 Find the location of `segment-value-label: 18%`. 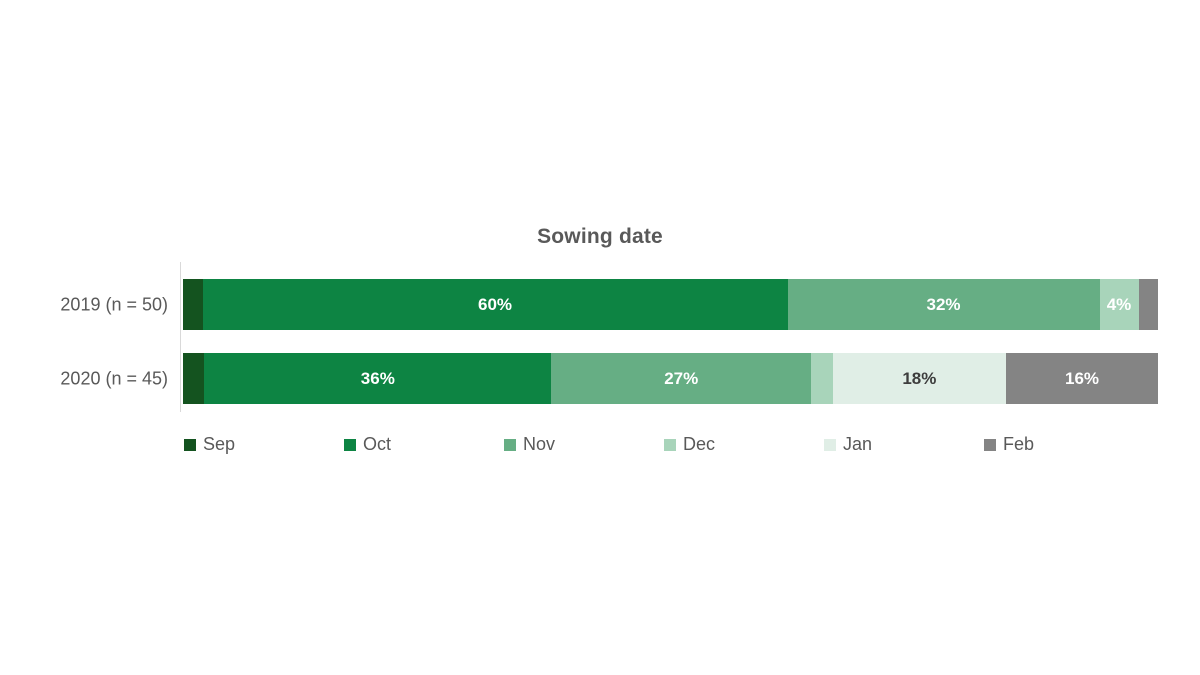

segment-value-label: 18% is located at coordinates (919, 378).